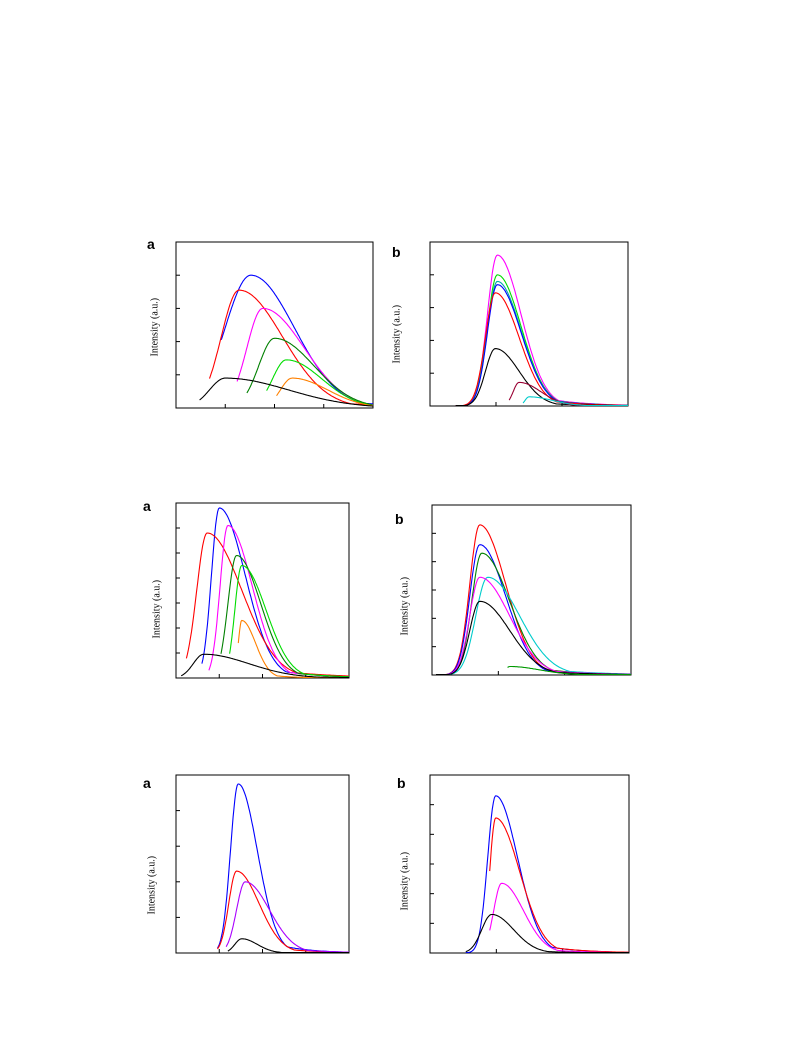 This screenshot has width=793, height=1057. I want to click on y-axis-label-1a: Intensity (a.u.), so click(155, 327).